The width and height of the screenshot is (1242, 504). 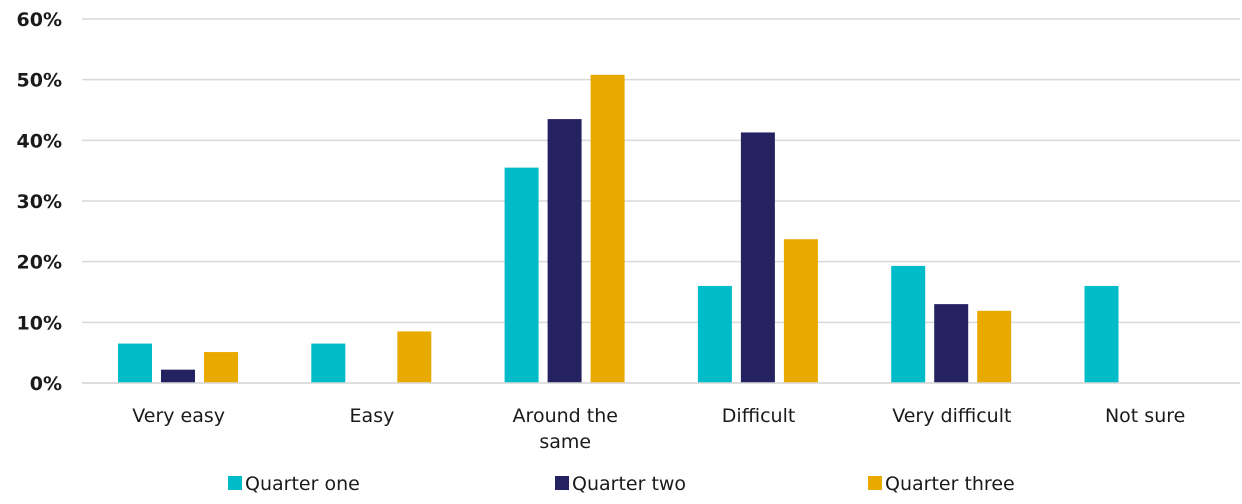 I want to click on legend-label: Quarter three, so click(x=950, y=484).